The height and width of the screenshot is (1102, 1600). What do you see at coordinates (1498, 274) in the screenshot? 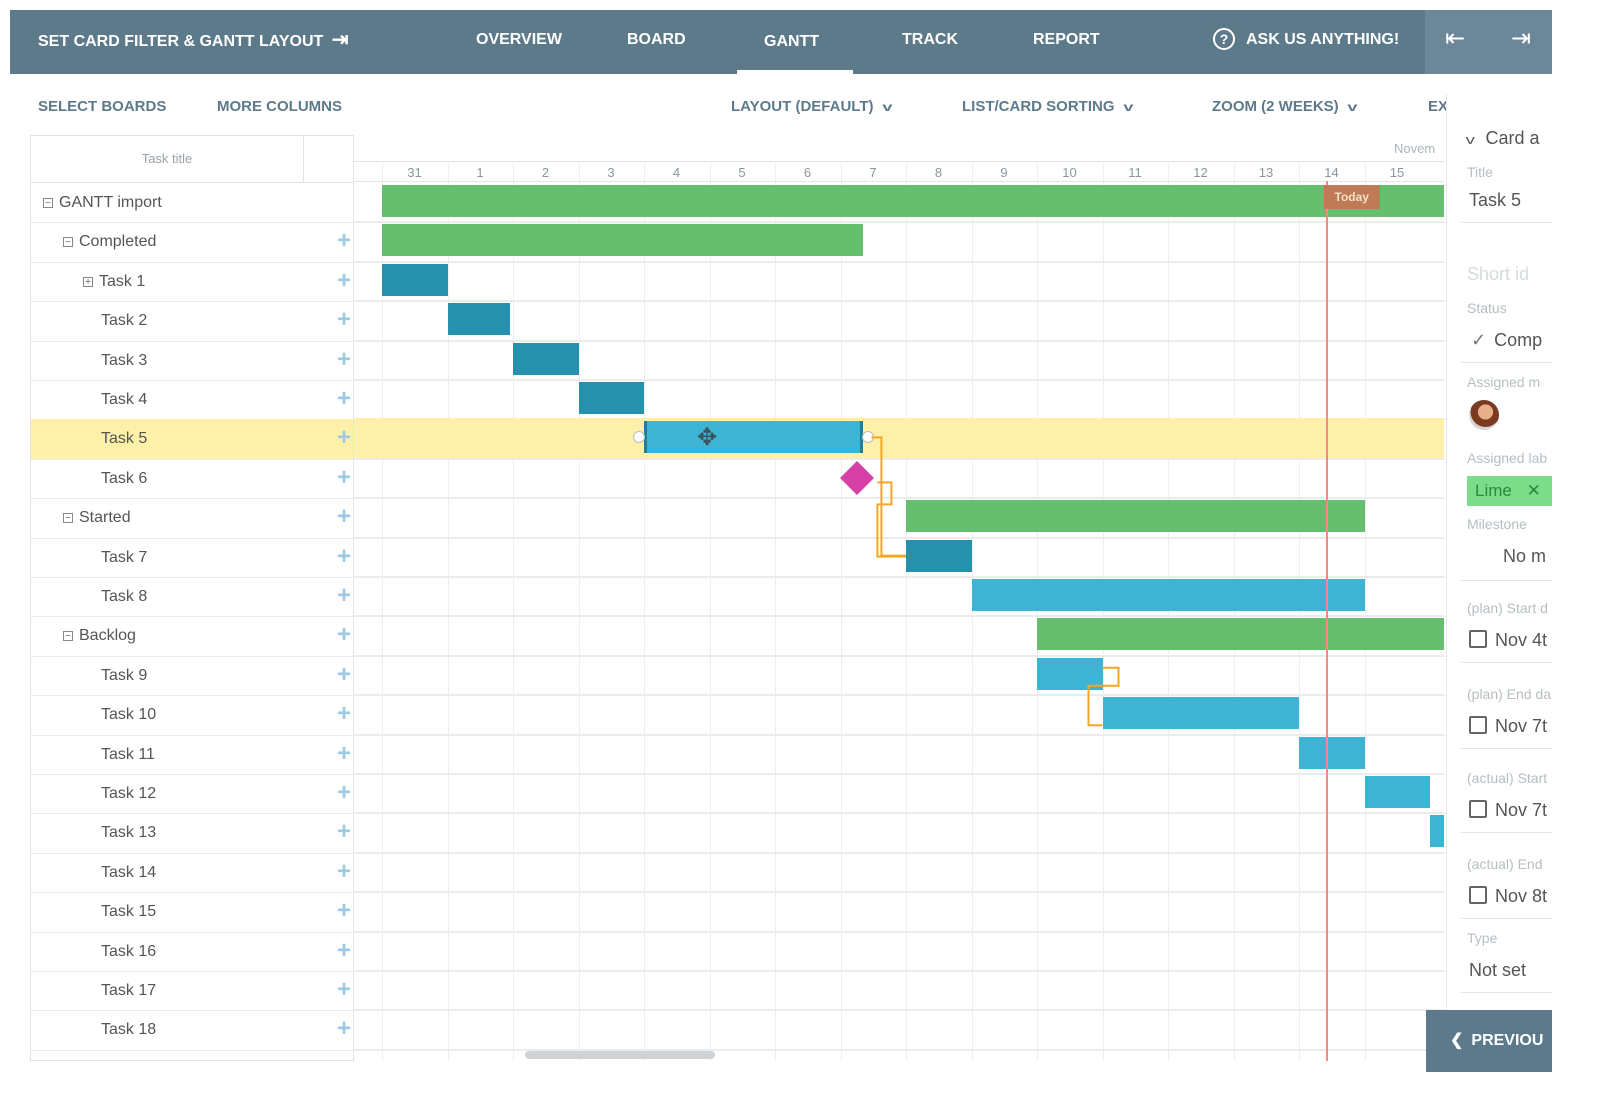
I see `short-id-field: Short id` at bounding box center [1498, 274].